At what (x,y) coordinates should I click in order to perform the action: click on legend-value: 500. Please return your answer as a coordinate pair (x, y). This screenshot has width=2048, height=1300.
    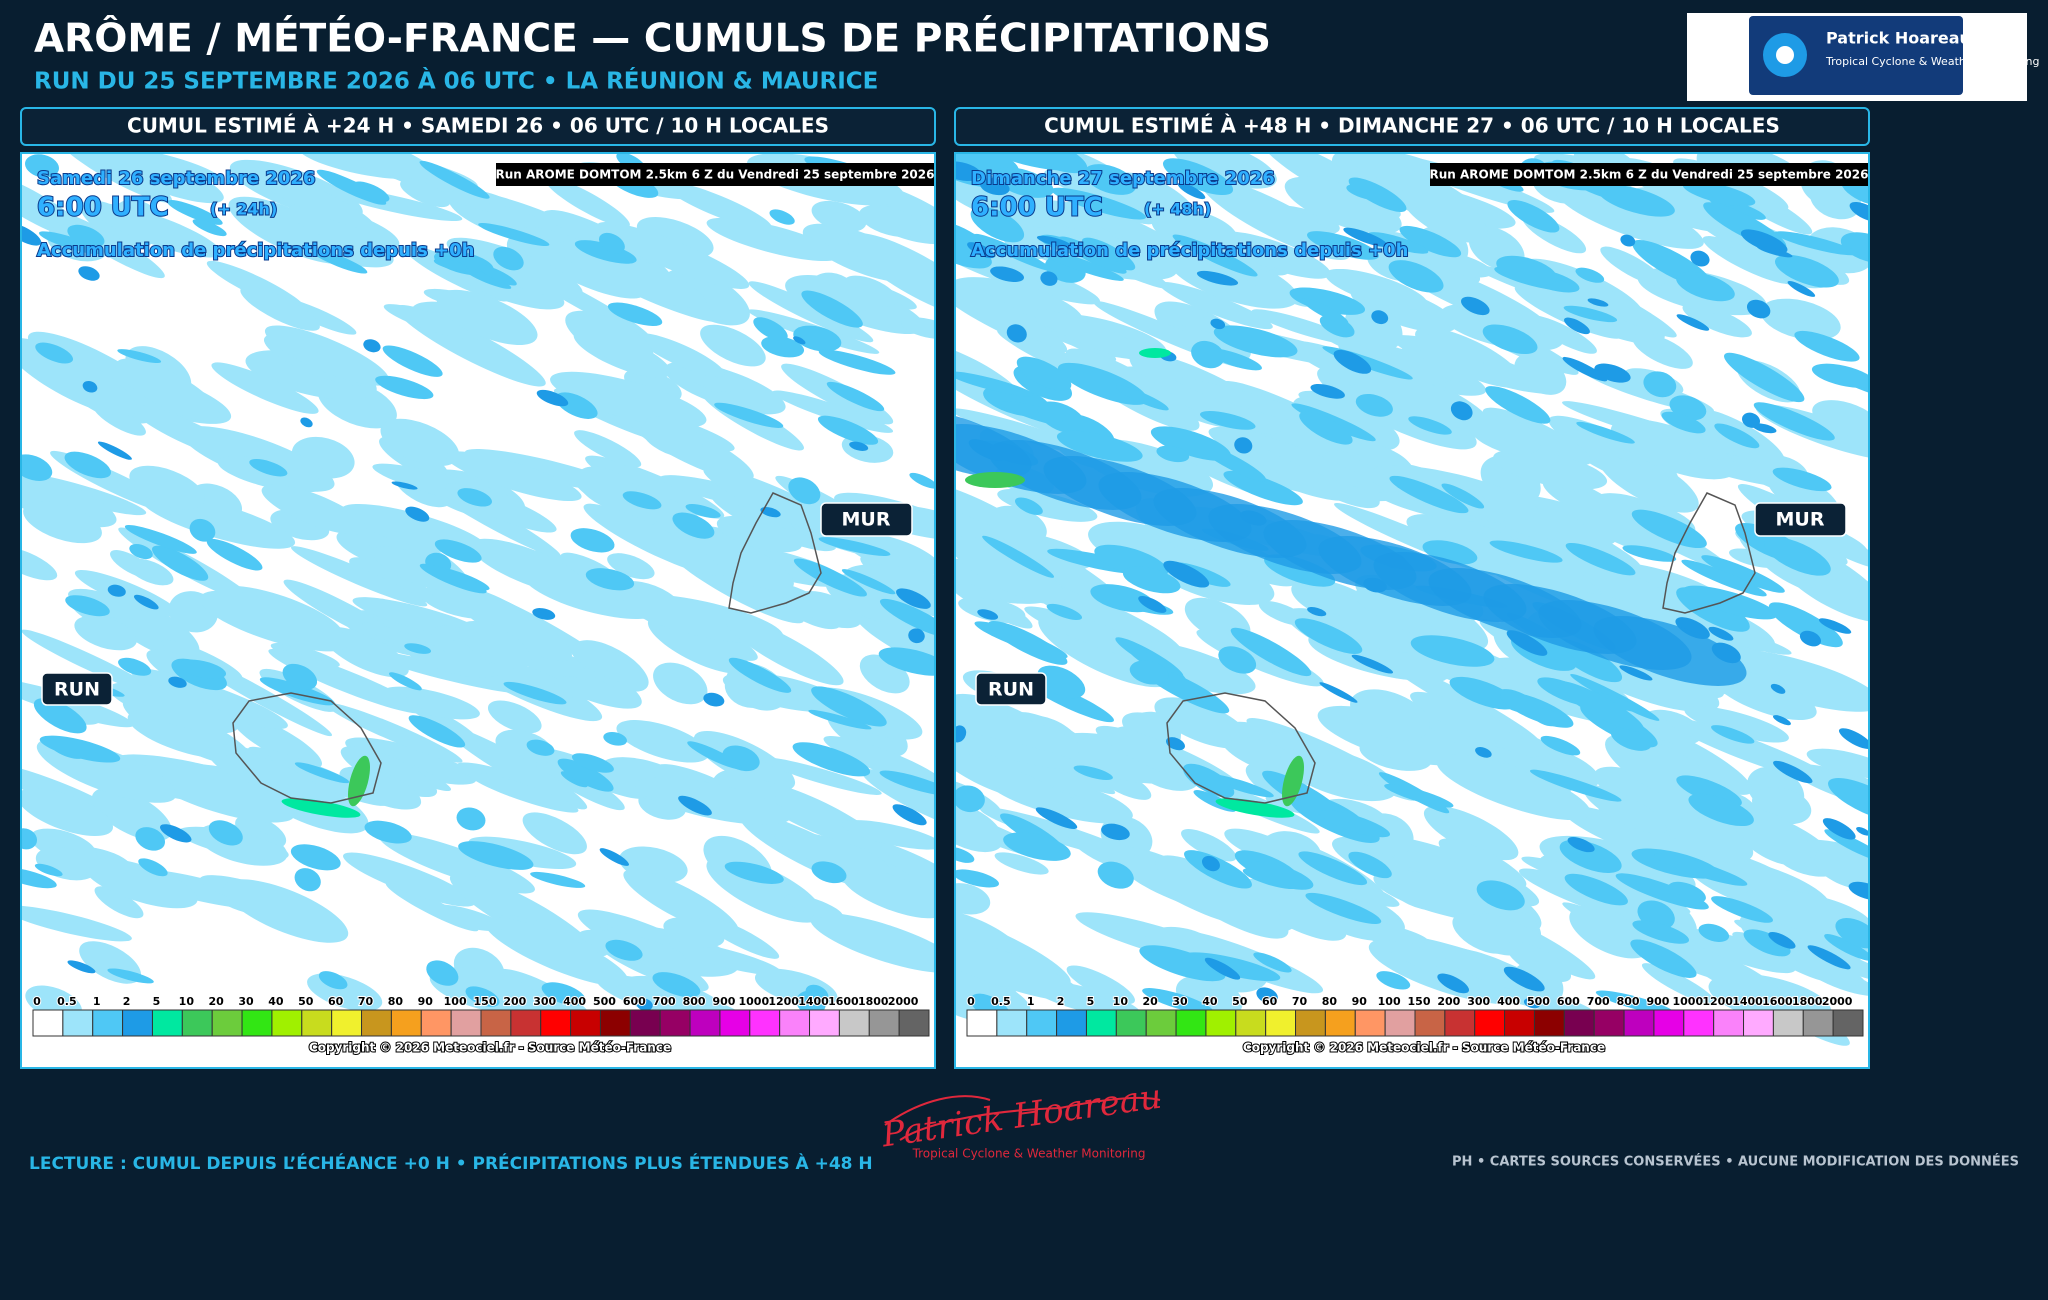
    Looking at the image, I should click on (1538, 1001).